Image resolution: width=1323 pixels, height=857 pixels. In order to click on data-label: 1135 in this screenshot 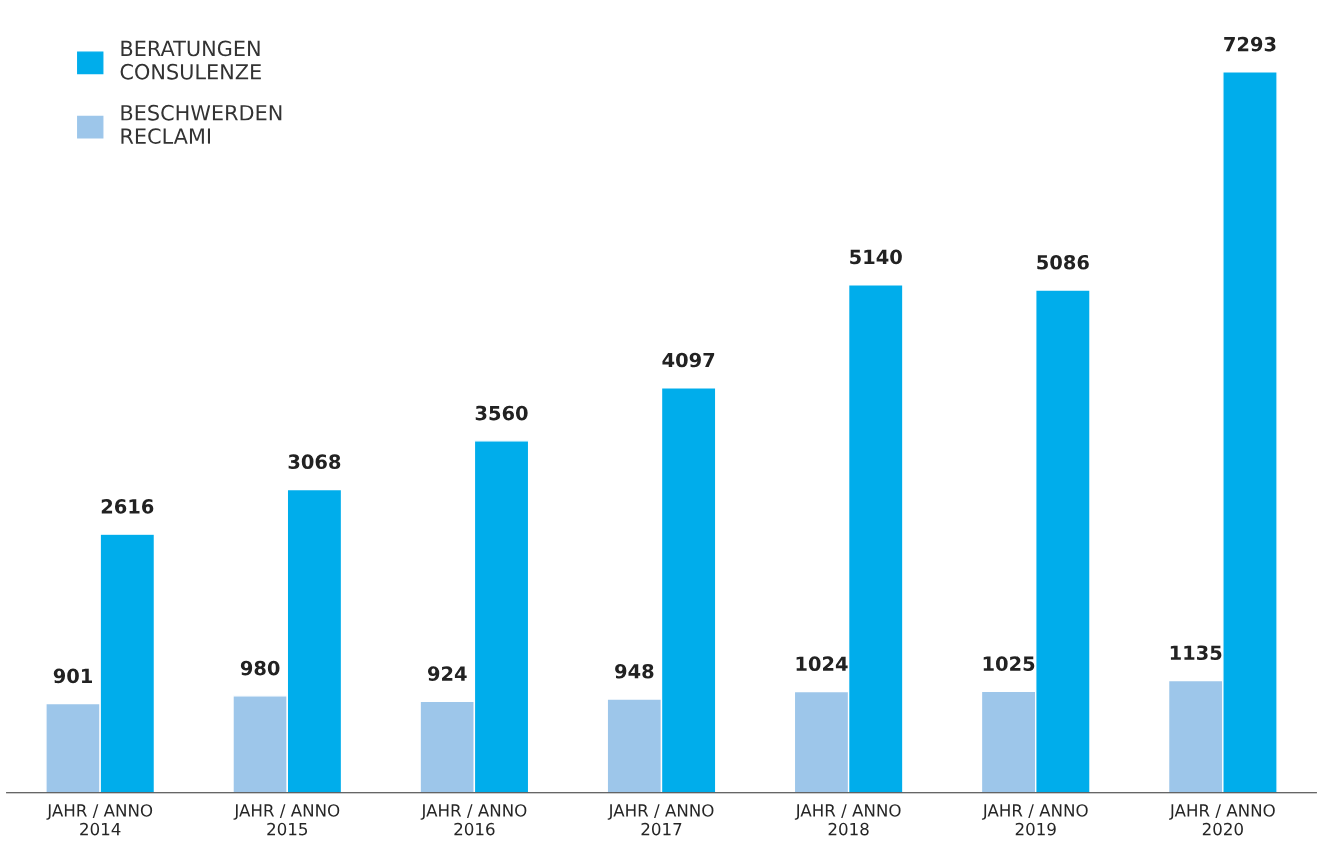, I will do `click(1196, 653)`.